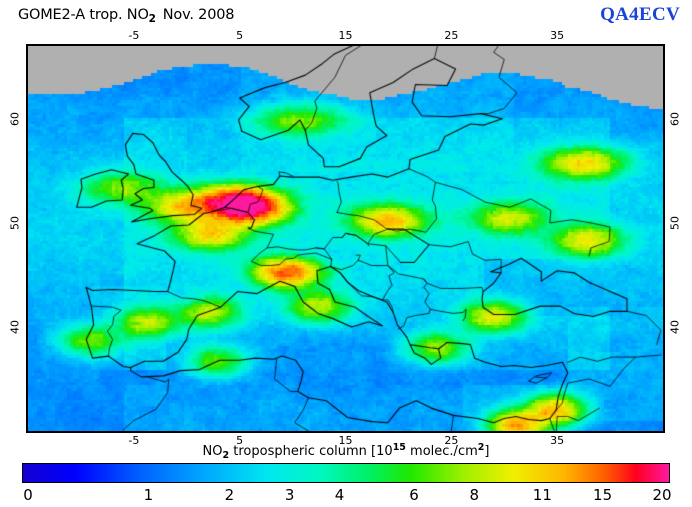  Describe the element at coordinates (542, 495) in the screenshot. I see `colorbar-tick-label: 11` at that location.